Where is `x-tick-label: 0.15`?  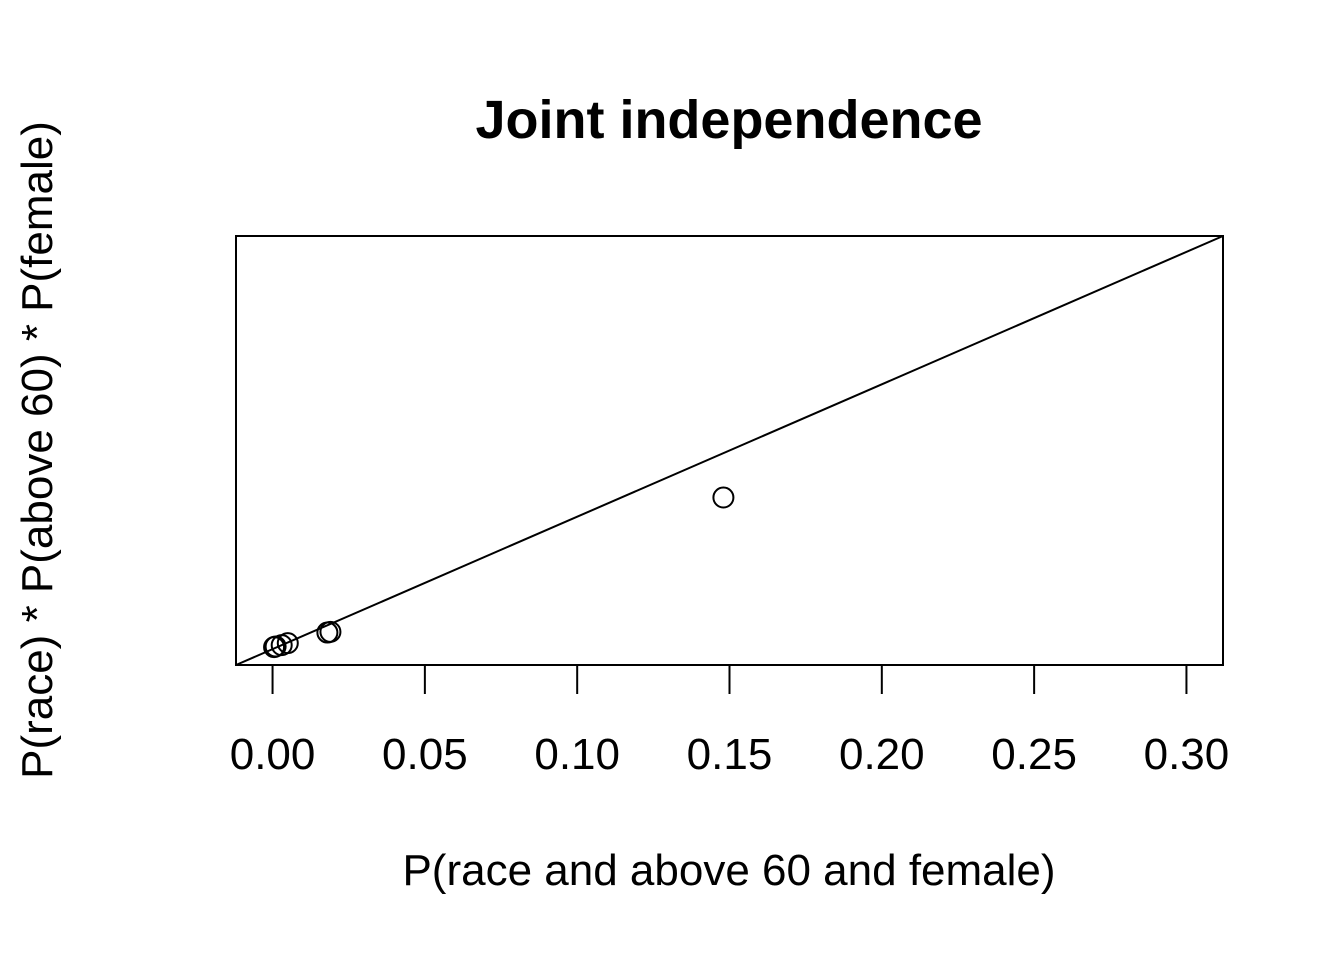
x-tick-label: 0.15 is located at coordinates (730, 754).